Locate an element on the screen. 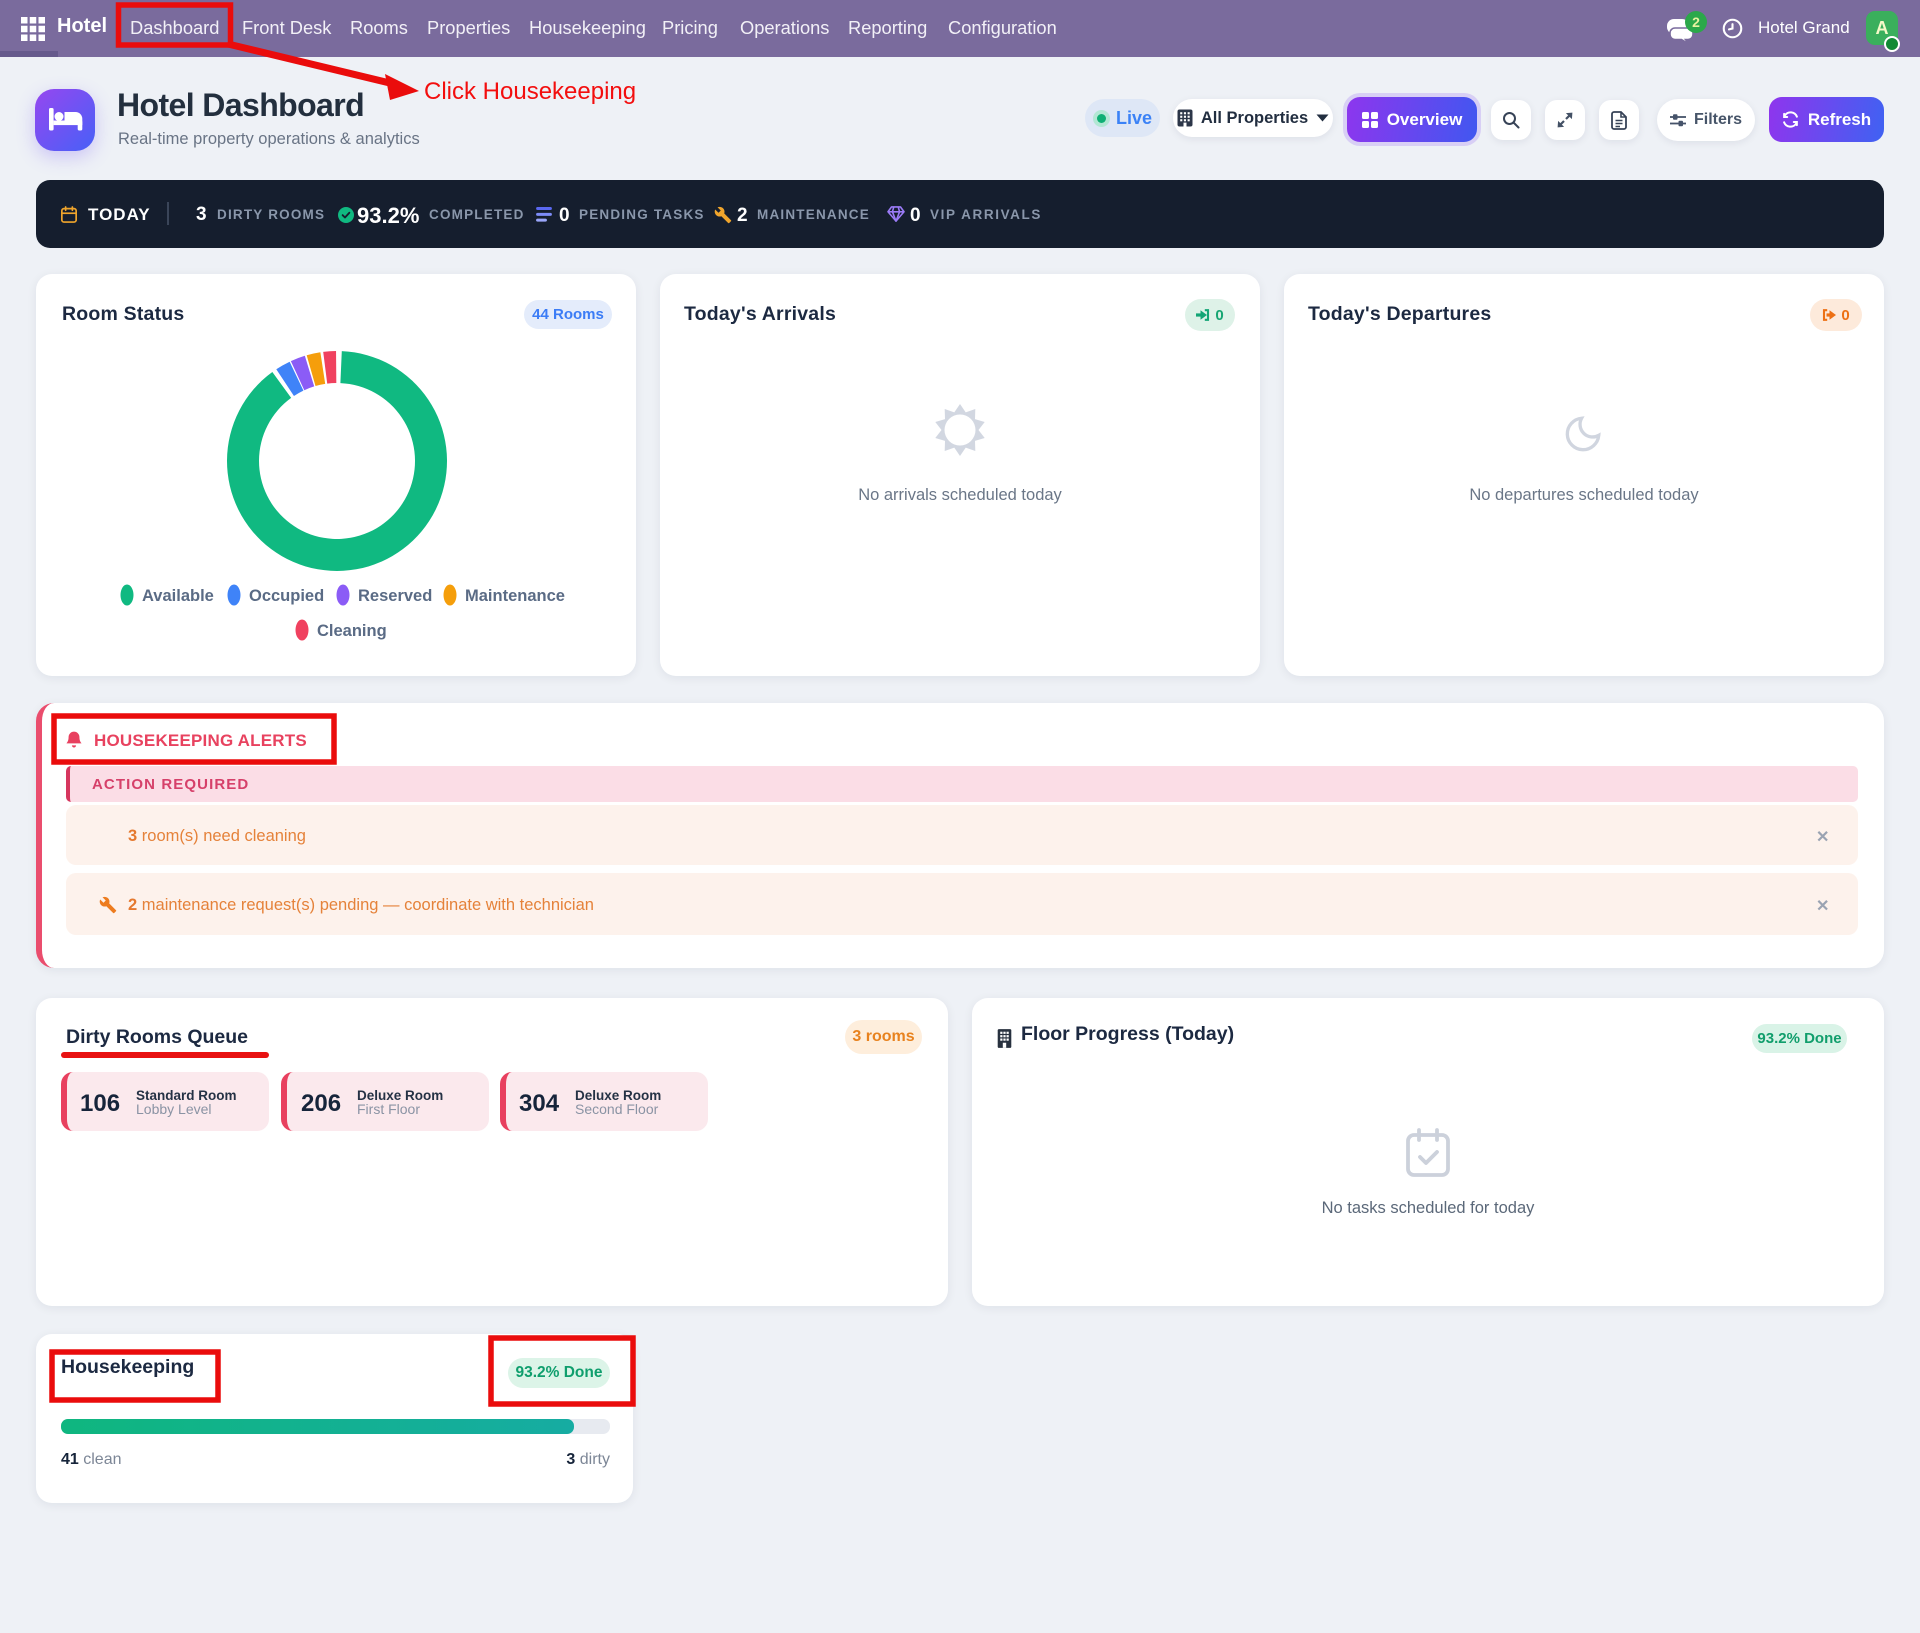 This screenshot has width=1920, height=1633. svg-text: Maintenance is located at coordinates (515, 596).